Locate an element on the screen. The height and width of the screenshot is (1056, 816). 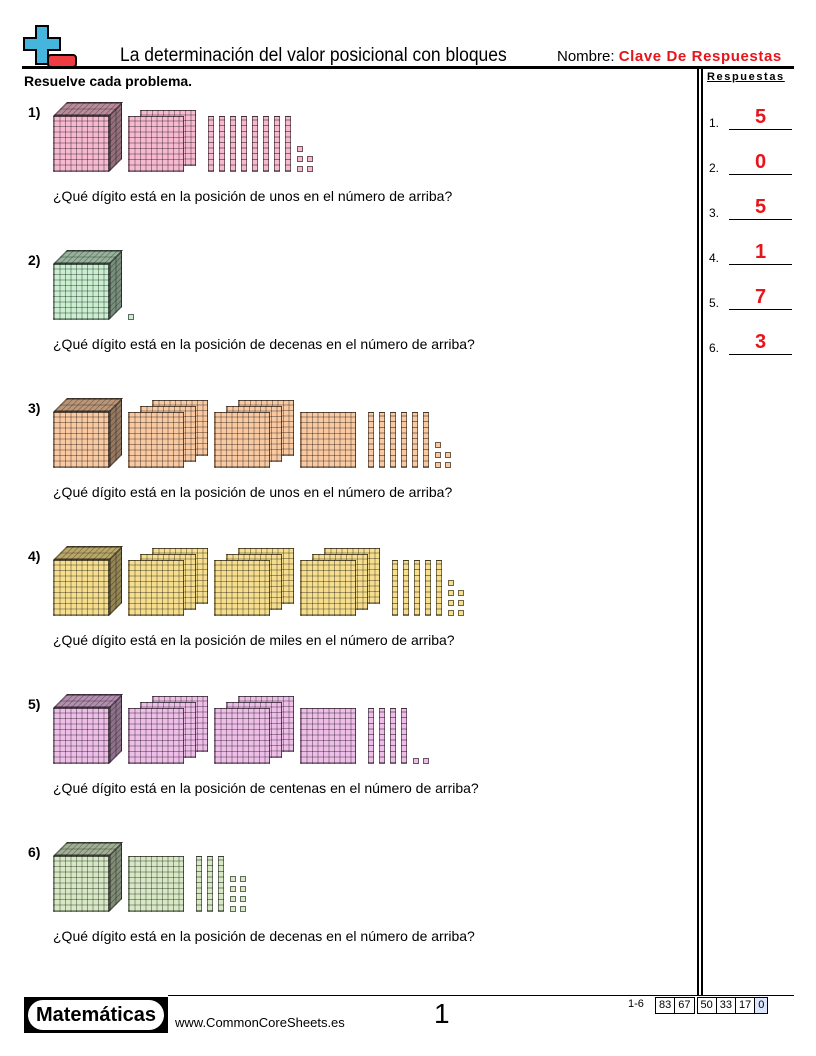
answer-value: 1 is located at coordinates (760, 252).